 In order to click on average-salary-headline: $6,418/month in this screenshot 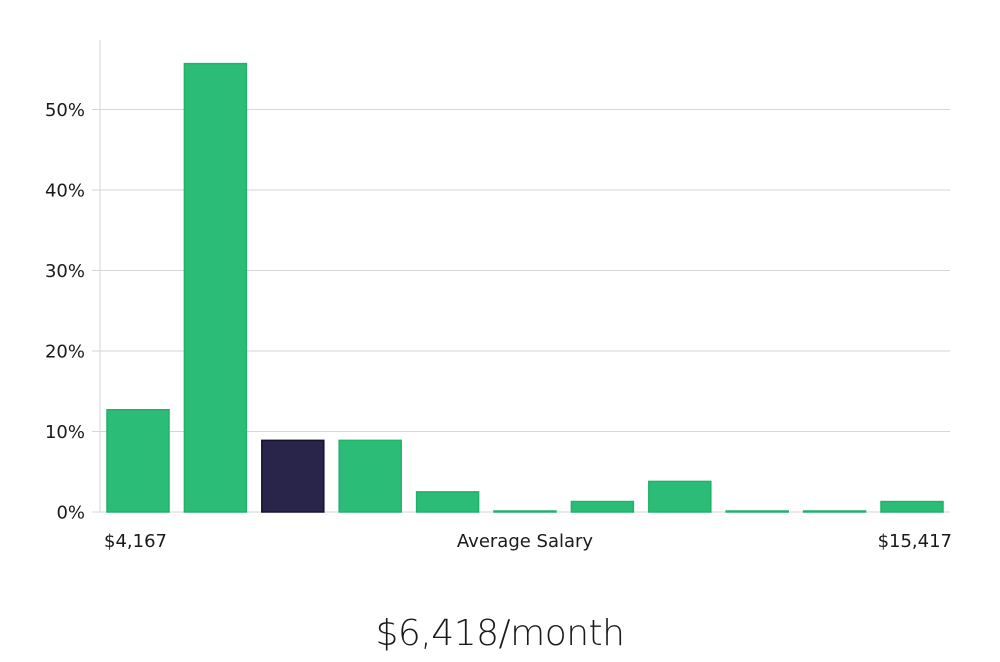, I will do `click(500, 633)`.